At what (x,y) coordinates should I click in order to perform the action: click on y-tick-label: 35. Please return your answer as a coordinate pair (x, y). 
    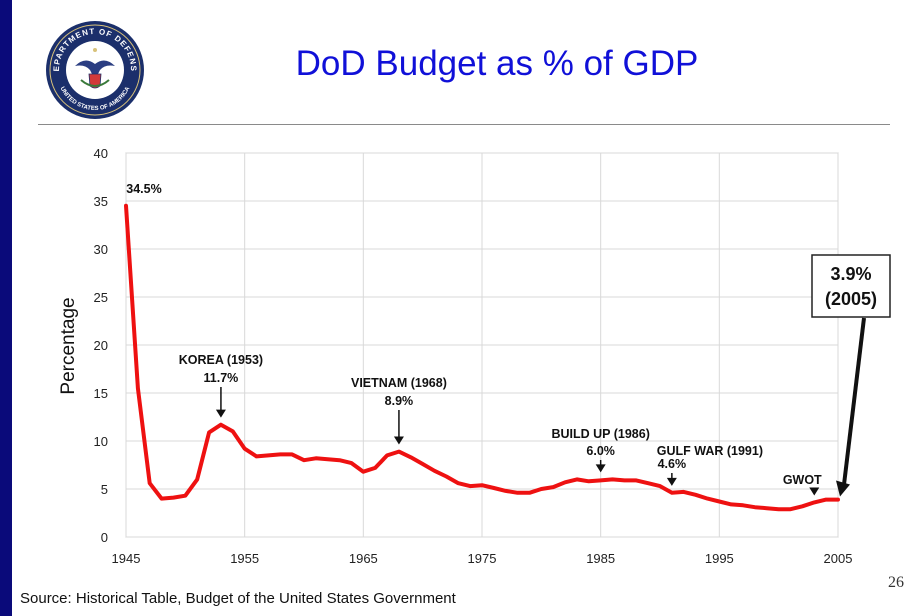
    Looking at the image, I should click on (101, 201).